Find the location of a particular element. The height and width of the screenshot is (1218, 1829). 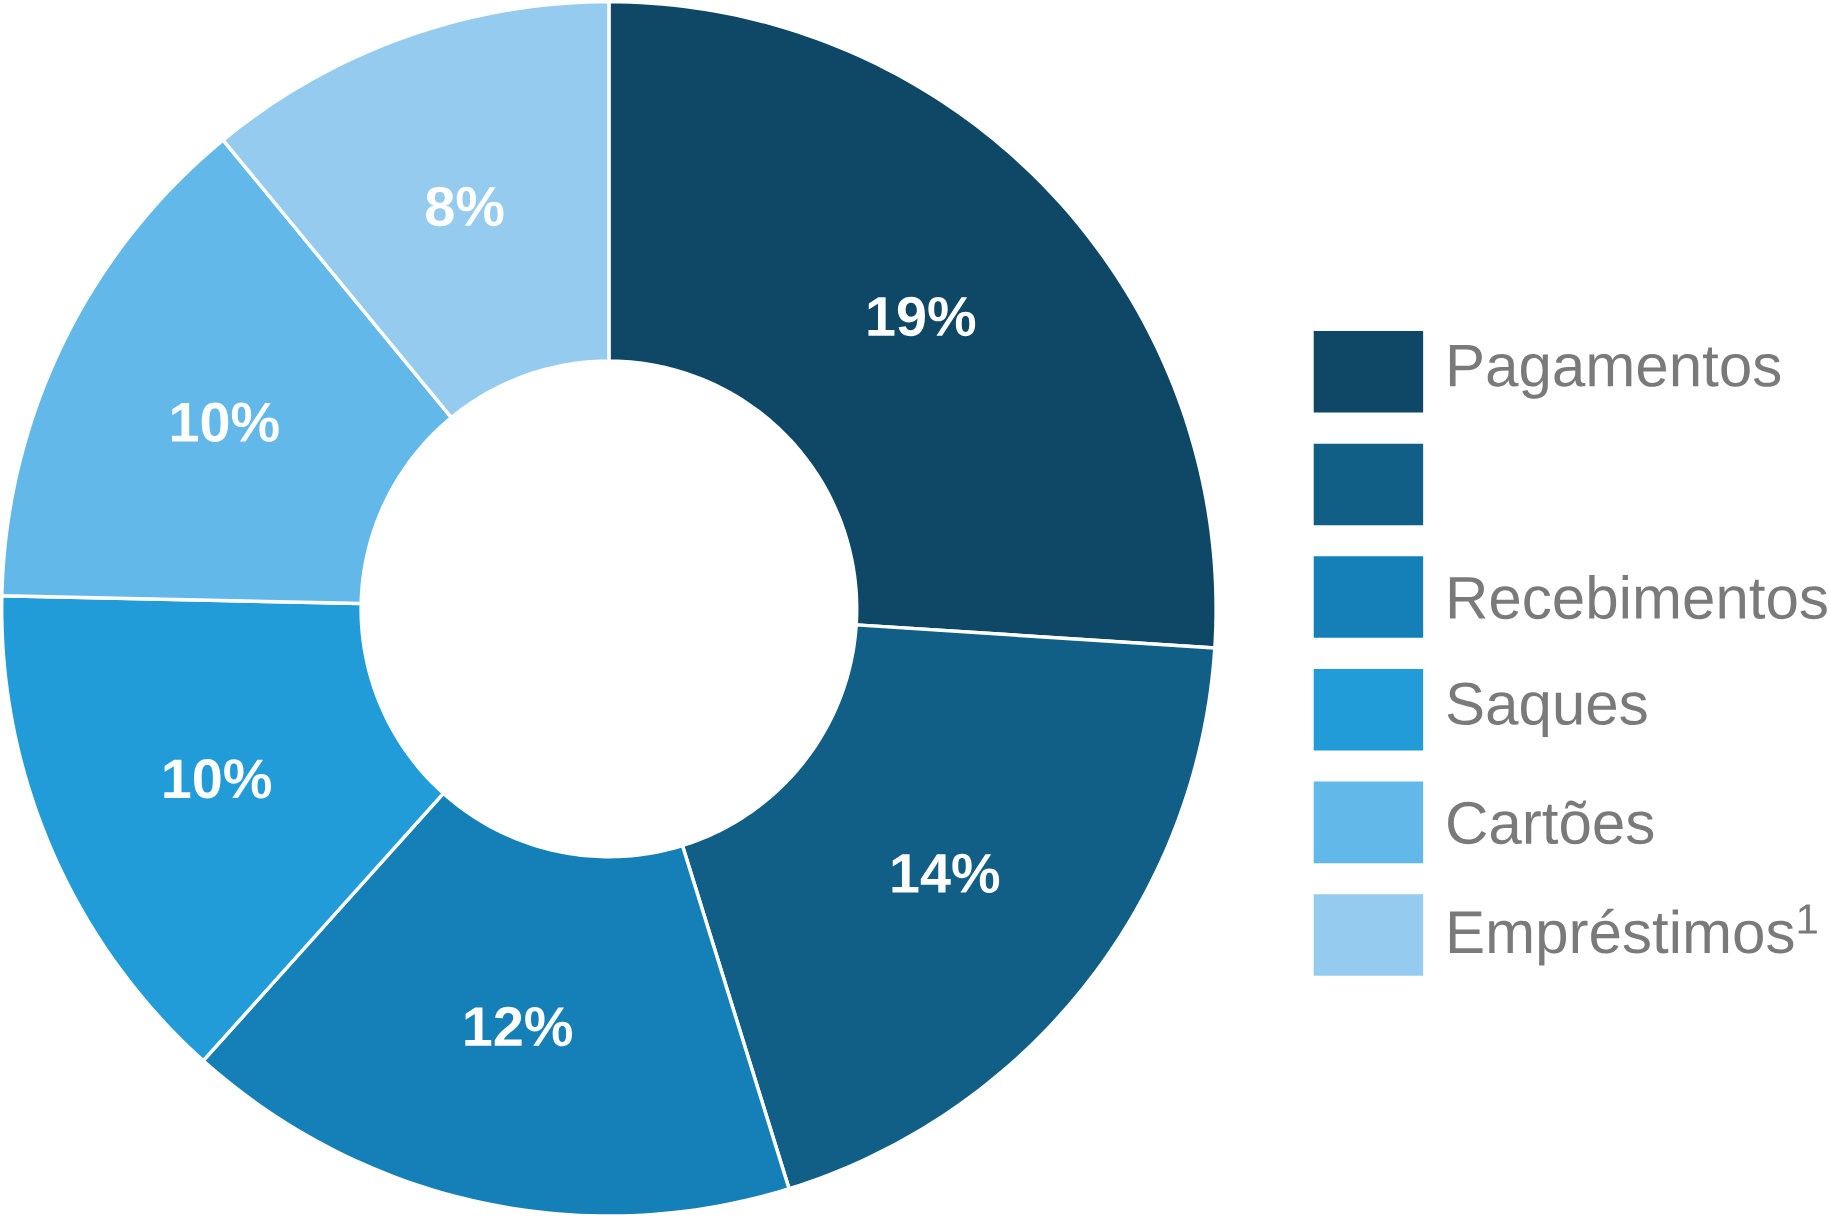

legend-label: Recebimentos is located at coordinates (1638, 597).